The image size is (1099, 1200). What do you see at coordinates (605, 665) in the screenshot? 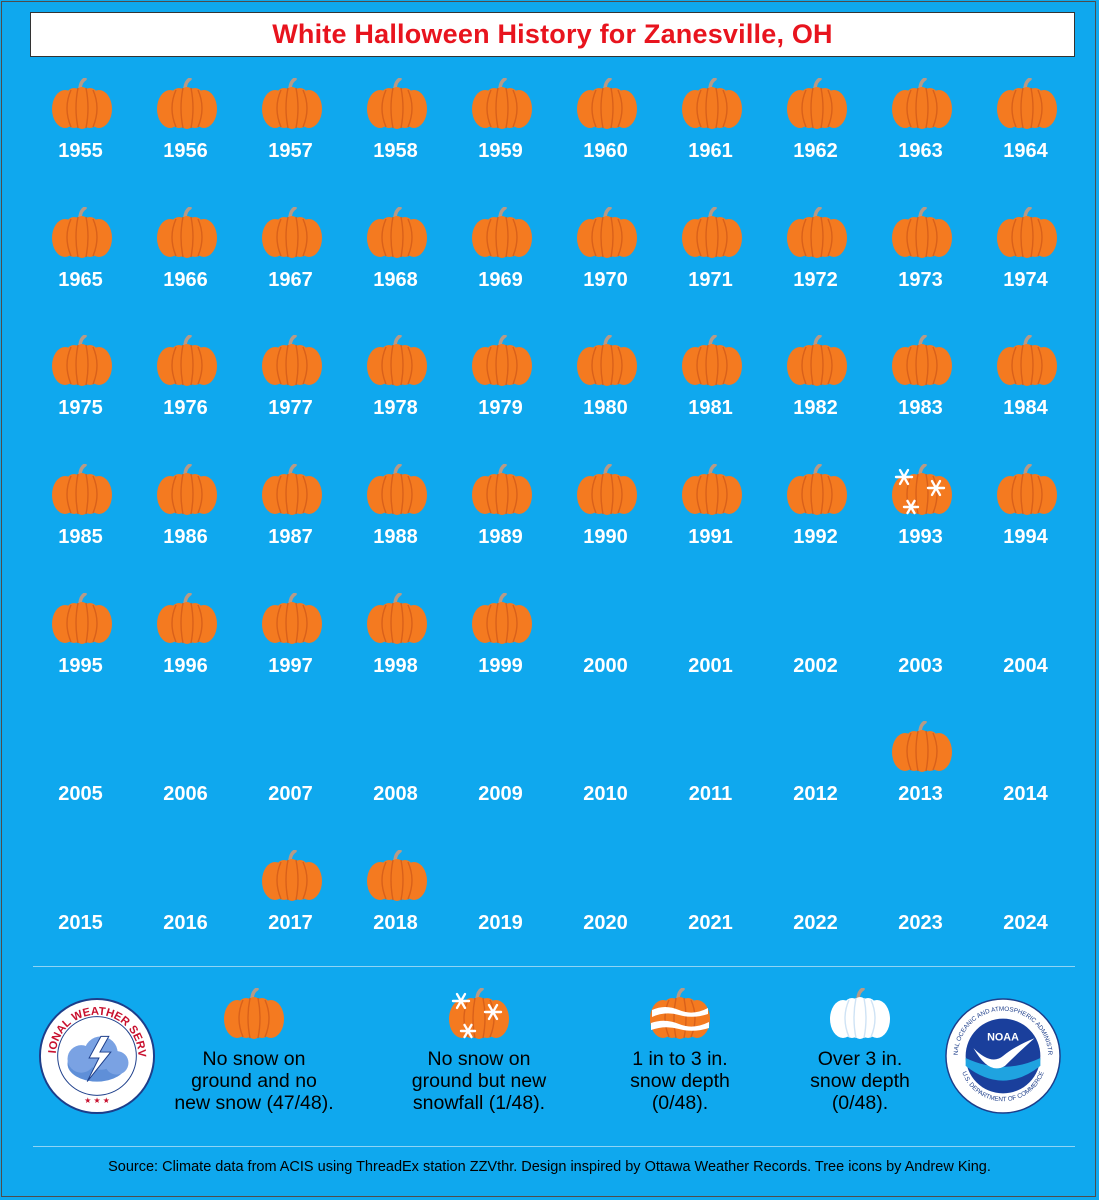
I see `year-label: 2000` at bounding box center [605, 665].